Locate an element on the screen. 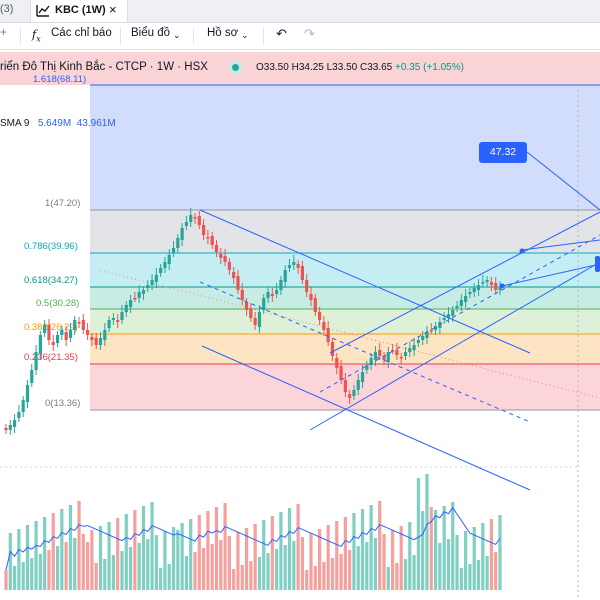 The height and width of the screenshot is (600, 600). sma-name: SMA 9 is located at coordinates (15, 123).